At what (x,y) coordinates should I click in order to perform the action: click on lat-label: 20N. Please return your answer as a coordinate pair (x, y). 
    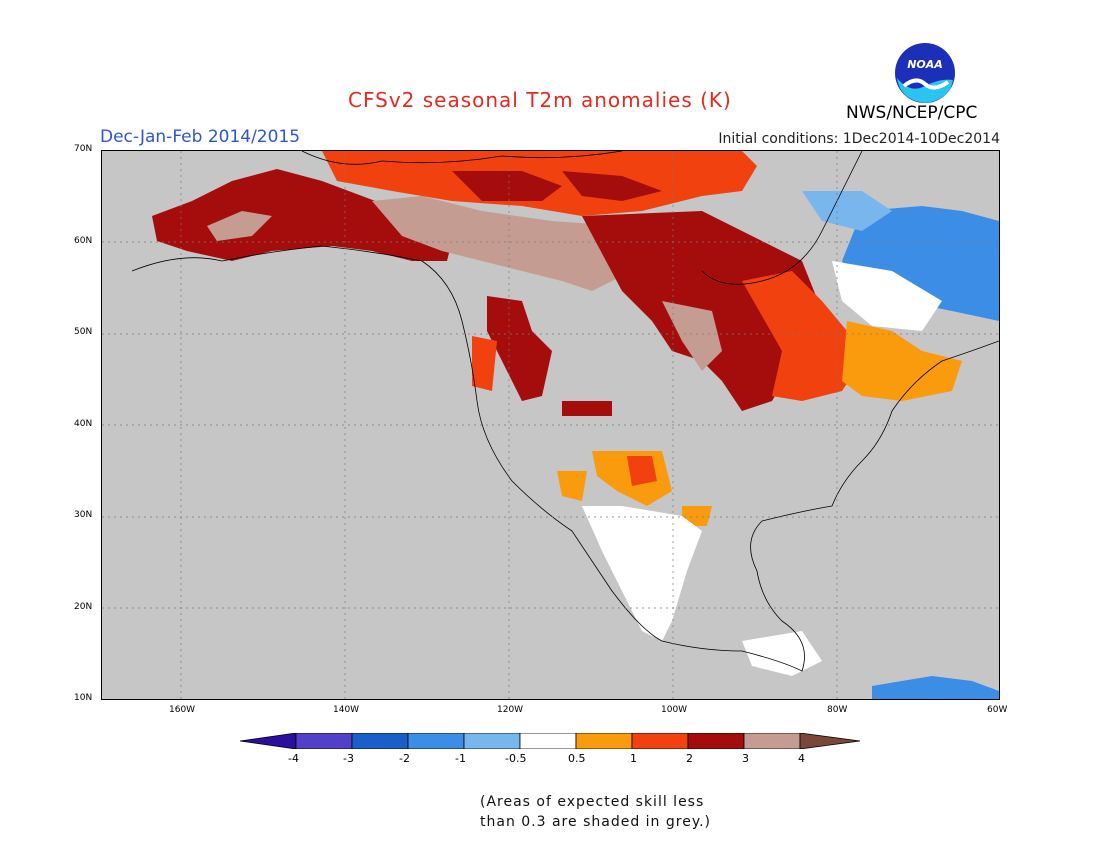
    Looking at the image, I should click on (83, 607).